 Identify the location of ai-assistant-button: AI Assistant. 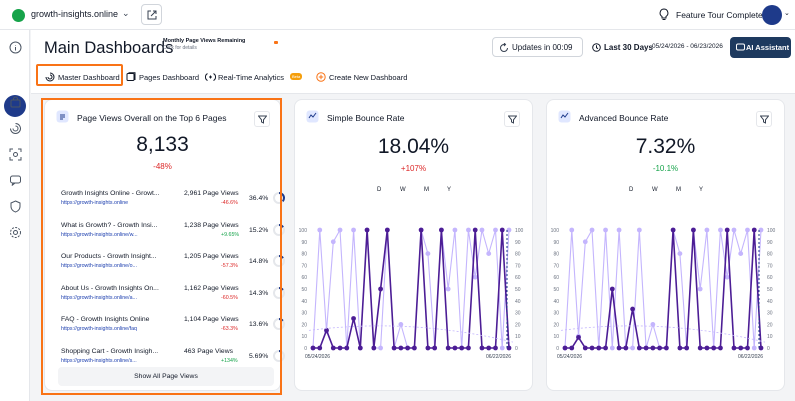
(760, 47).